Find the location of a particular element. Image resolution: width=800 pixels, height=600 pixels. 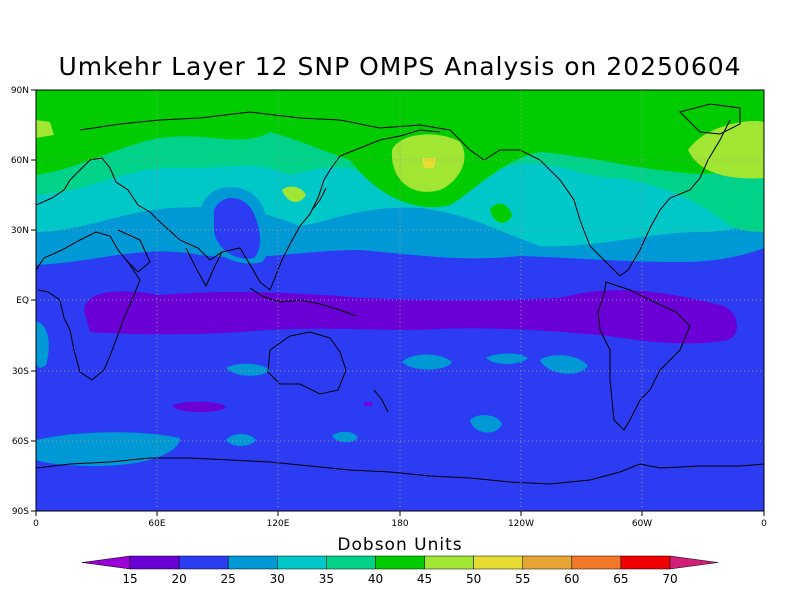

lat-label: 30N is located at coordinates (20, 231).